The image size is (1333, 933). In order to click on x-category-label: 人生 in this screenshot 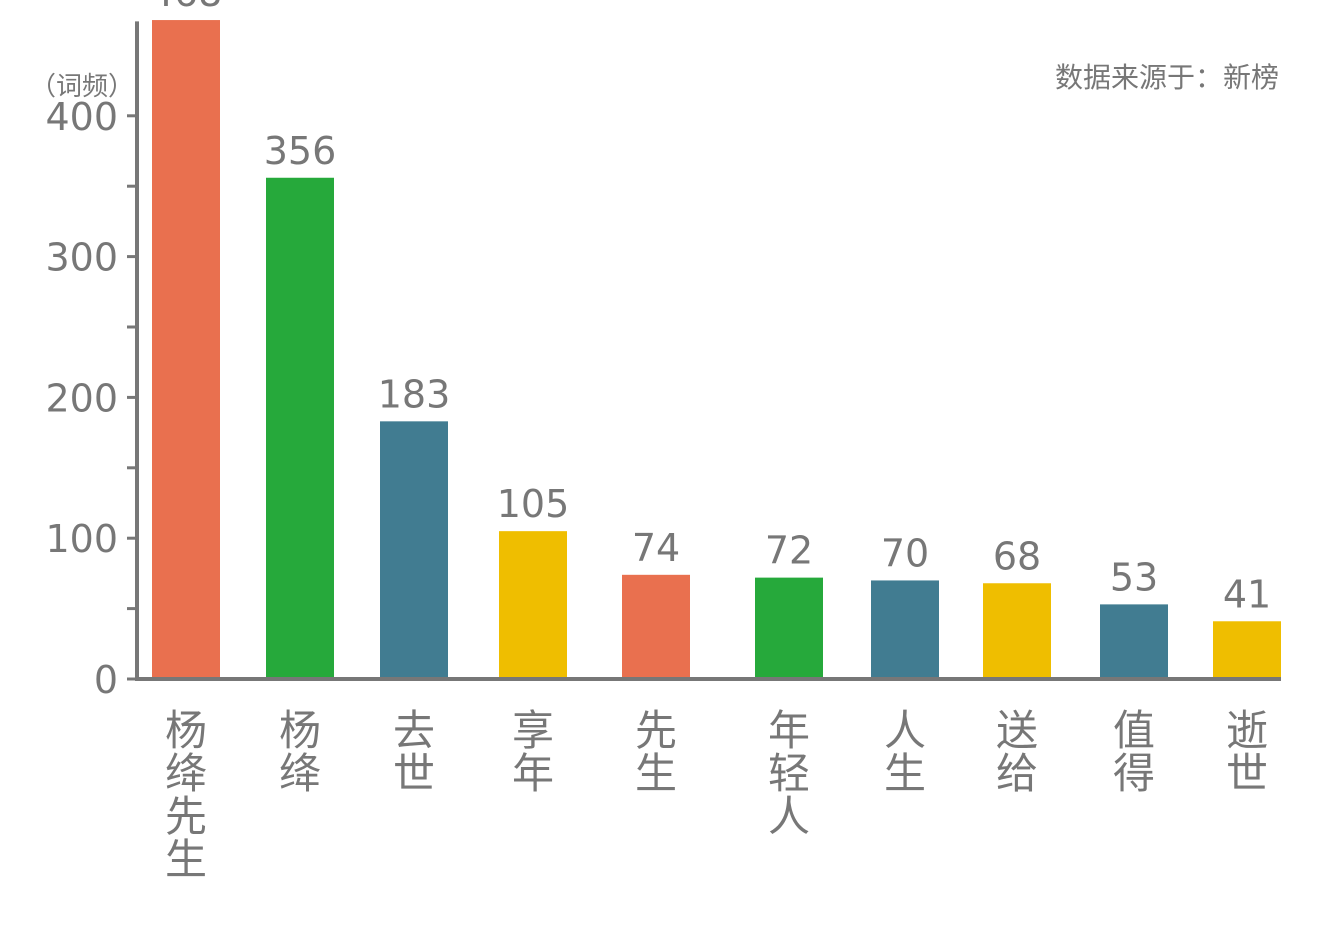, I will do `click(905, 752)`.